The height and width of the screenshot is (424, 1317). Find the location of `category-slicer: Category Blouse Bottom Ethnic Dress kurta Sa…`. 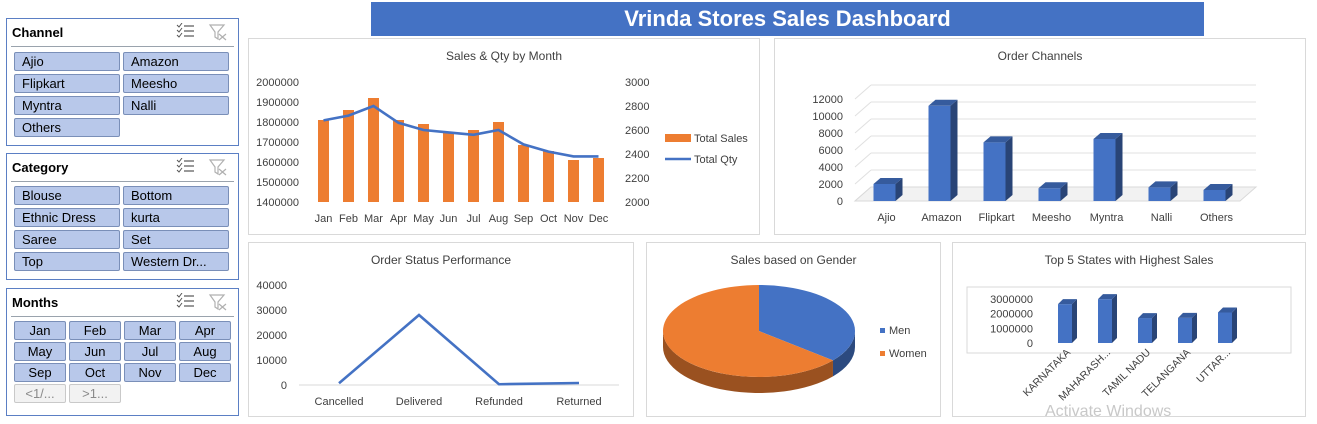

category-slicer: Category Blouse Bottom Ethnic Dress kurta Sa… is located at coordinates (122, 216).